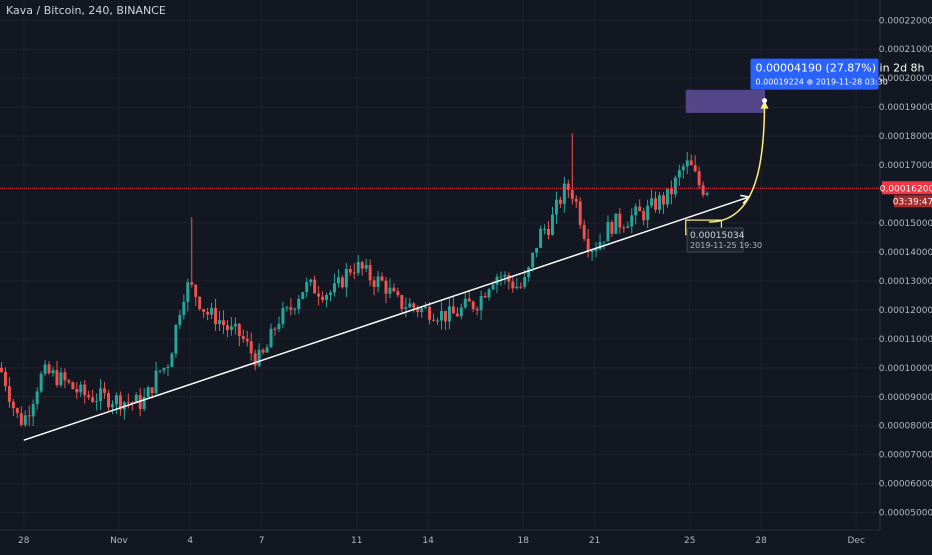  I want to click on projection-curve, so click(737, 161).